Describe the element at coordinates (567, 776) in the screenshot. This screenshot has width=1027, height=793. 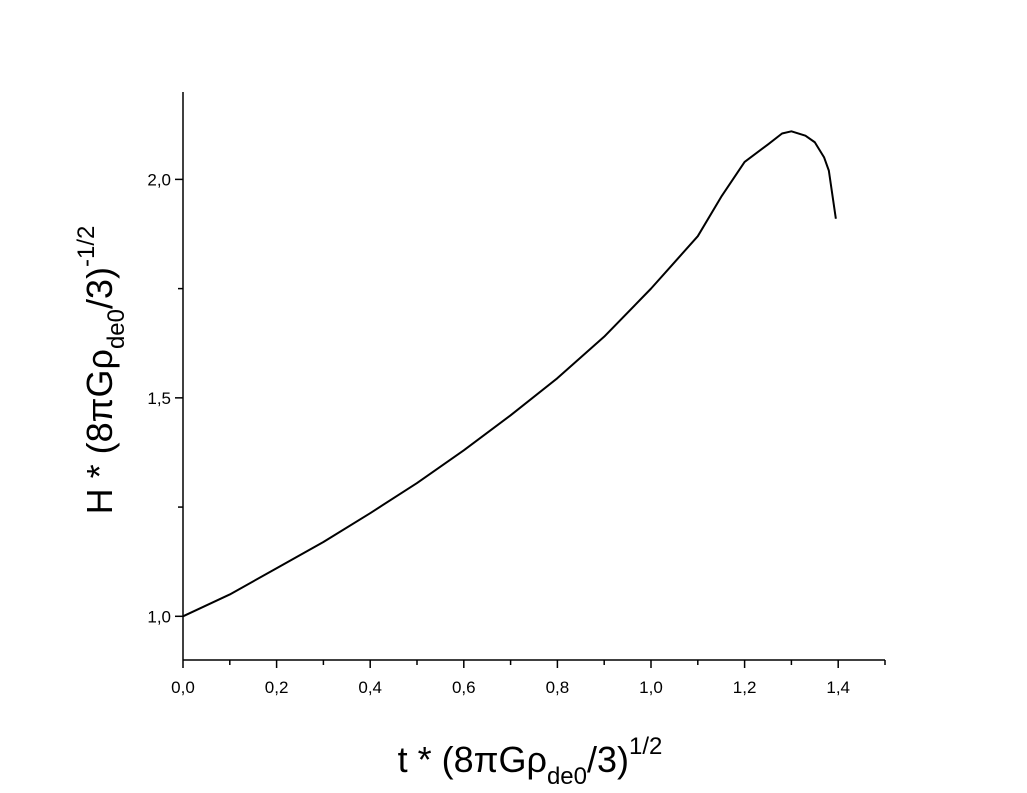
I see `x-label-sub: de0` at that location.